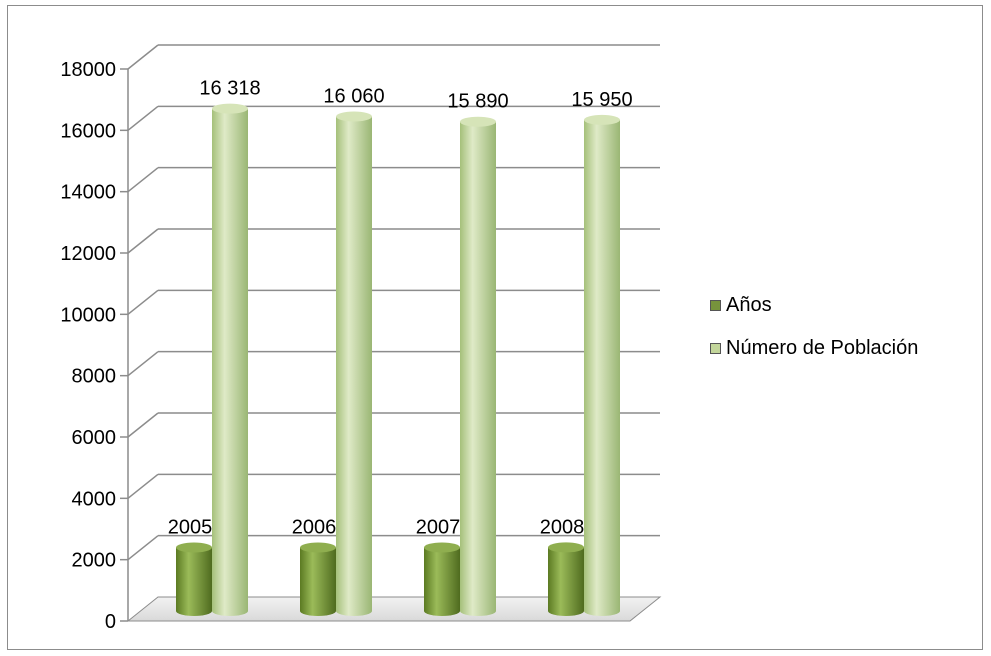  Describe the element at coordinates (94, 561) in the screenshot. I see `y-tick-label: 2000` at that location.